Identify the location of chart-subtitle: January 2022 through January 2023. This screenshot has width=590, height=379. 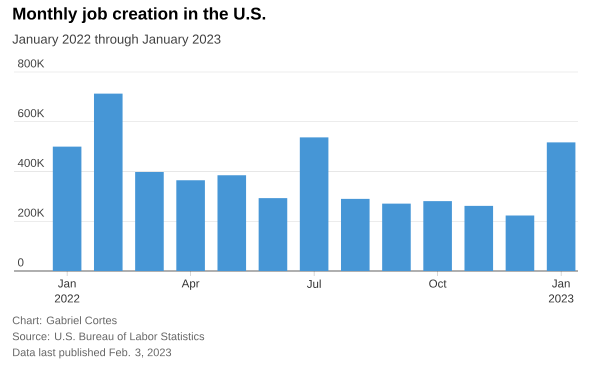
(116, 40).